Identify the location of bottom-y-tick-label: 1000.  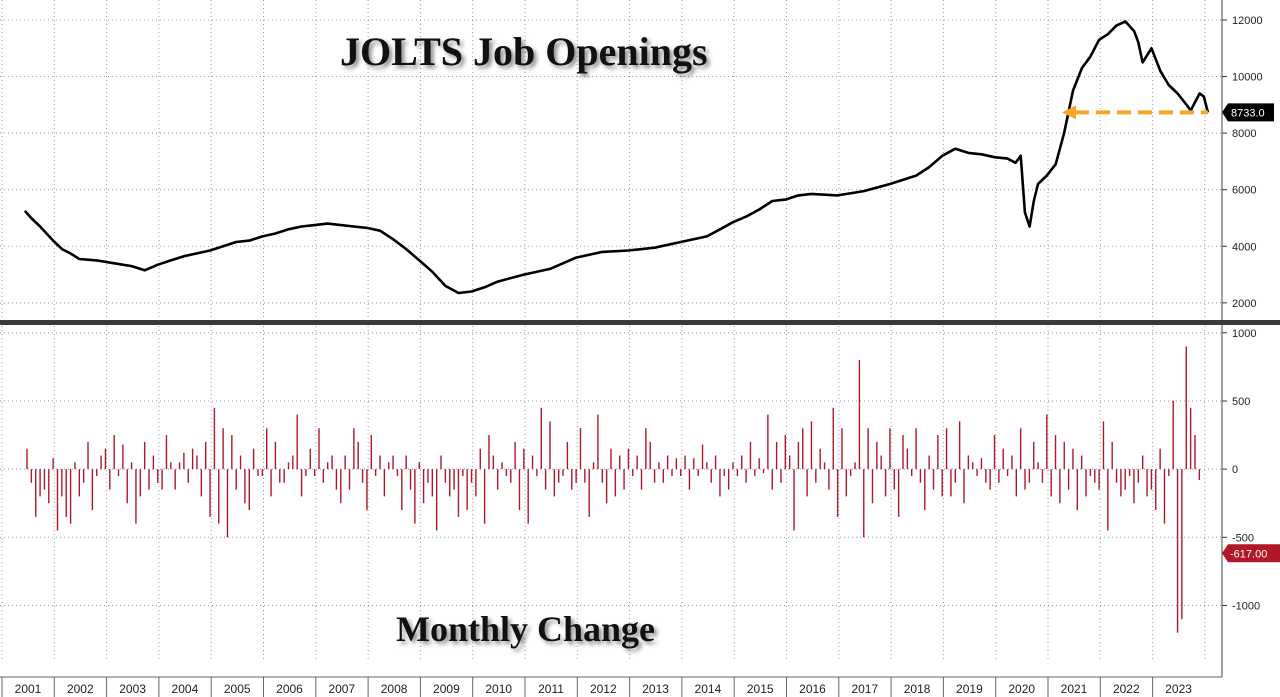
(1244, 334).